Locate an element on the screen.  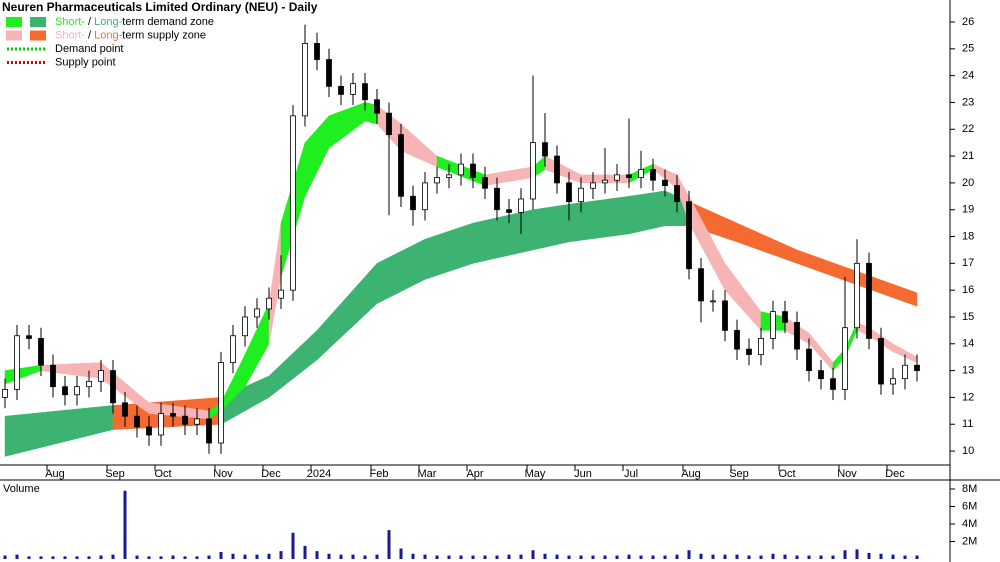
legend-label-part: term supply zone is located at coordinates (164, 35).